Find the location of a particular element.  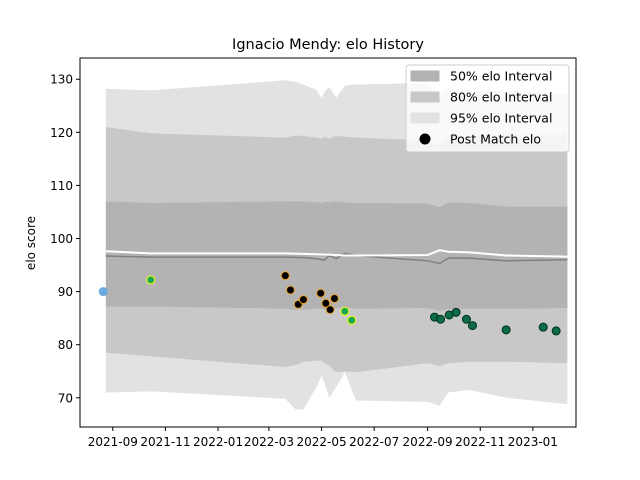

x-tick-label-2022-11: 2022-11 is located at coordinates (480, 442).